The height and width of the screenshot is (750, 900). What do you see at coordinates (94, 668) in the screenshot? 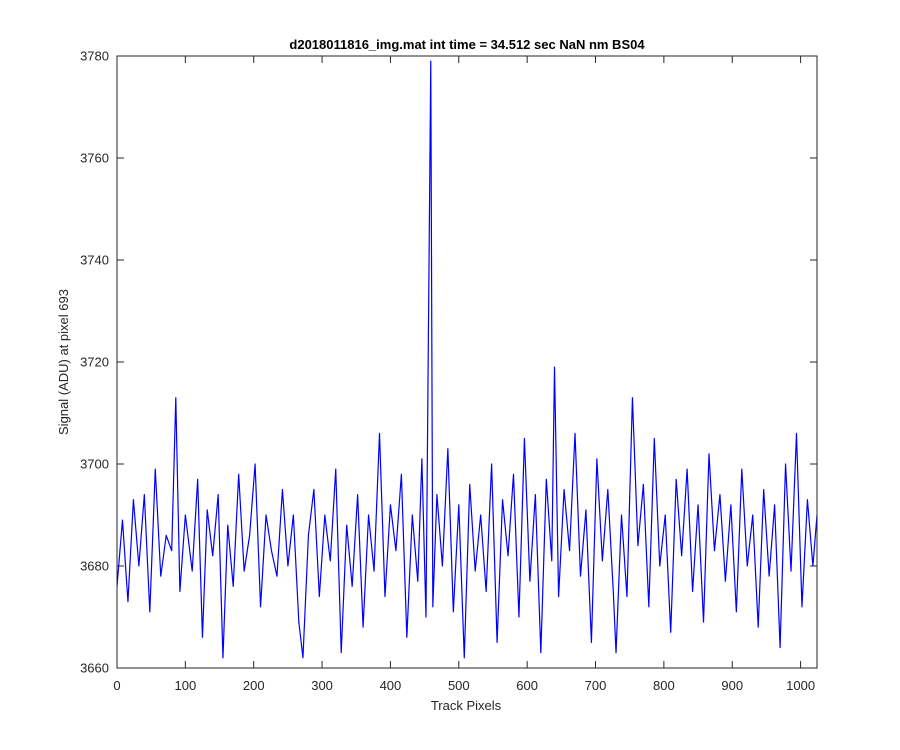
I see `y-tick-label: 3660` at bounding box center [94, 668].